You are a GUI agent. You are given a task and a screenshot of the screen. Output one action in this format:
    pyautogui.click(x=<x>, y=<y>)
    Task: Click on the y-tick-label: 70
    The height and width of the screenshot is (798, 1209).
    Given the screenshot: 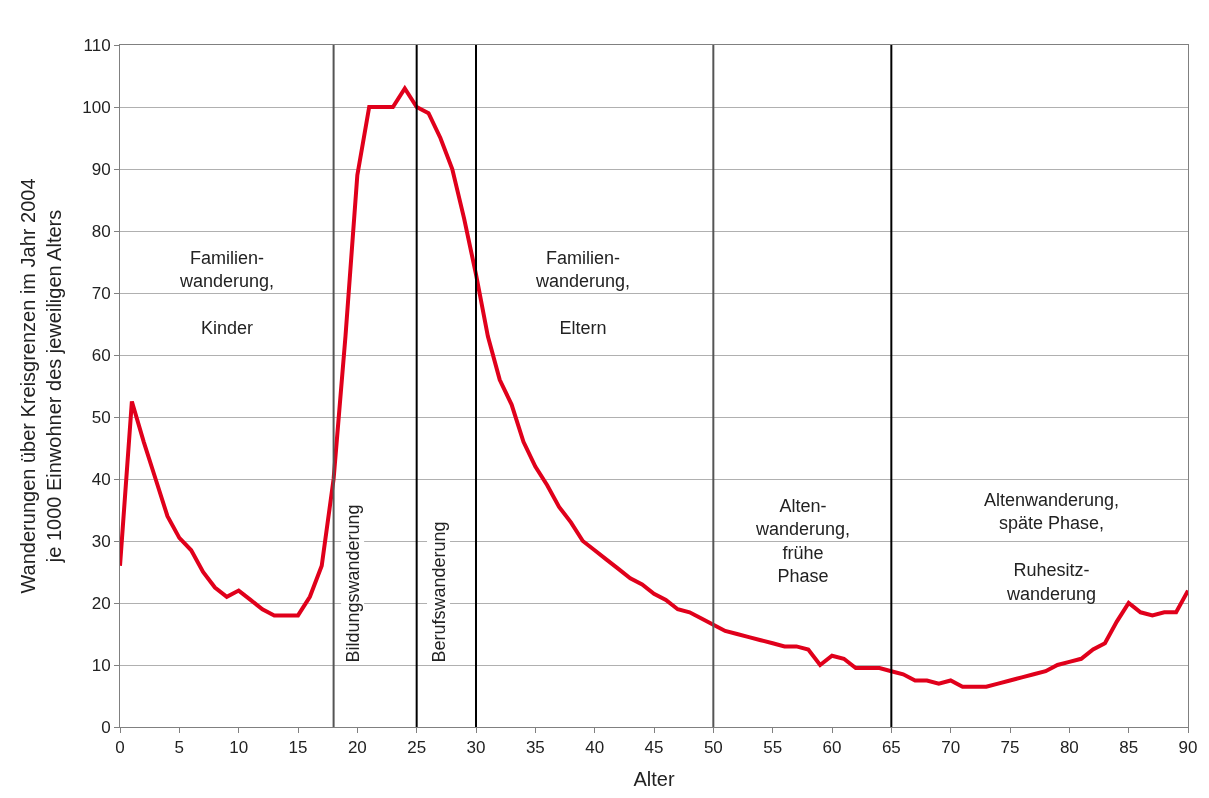 What is the action you would take?
    pyautogui.click(x=101, y=293)
    